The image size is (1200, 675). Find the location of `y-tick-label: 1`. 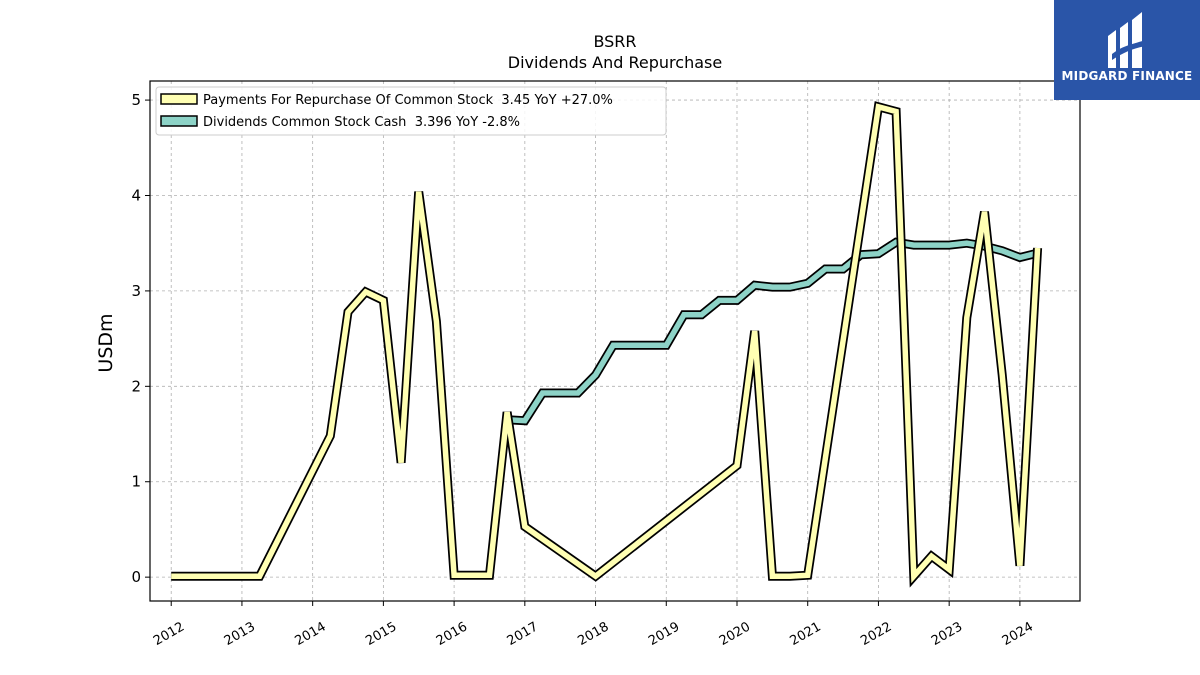

y-tick-label: 1 is located at coordinates (136, 482).